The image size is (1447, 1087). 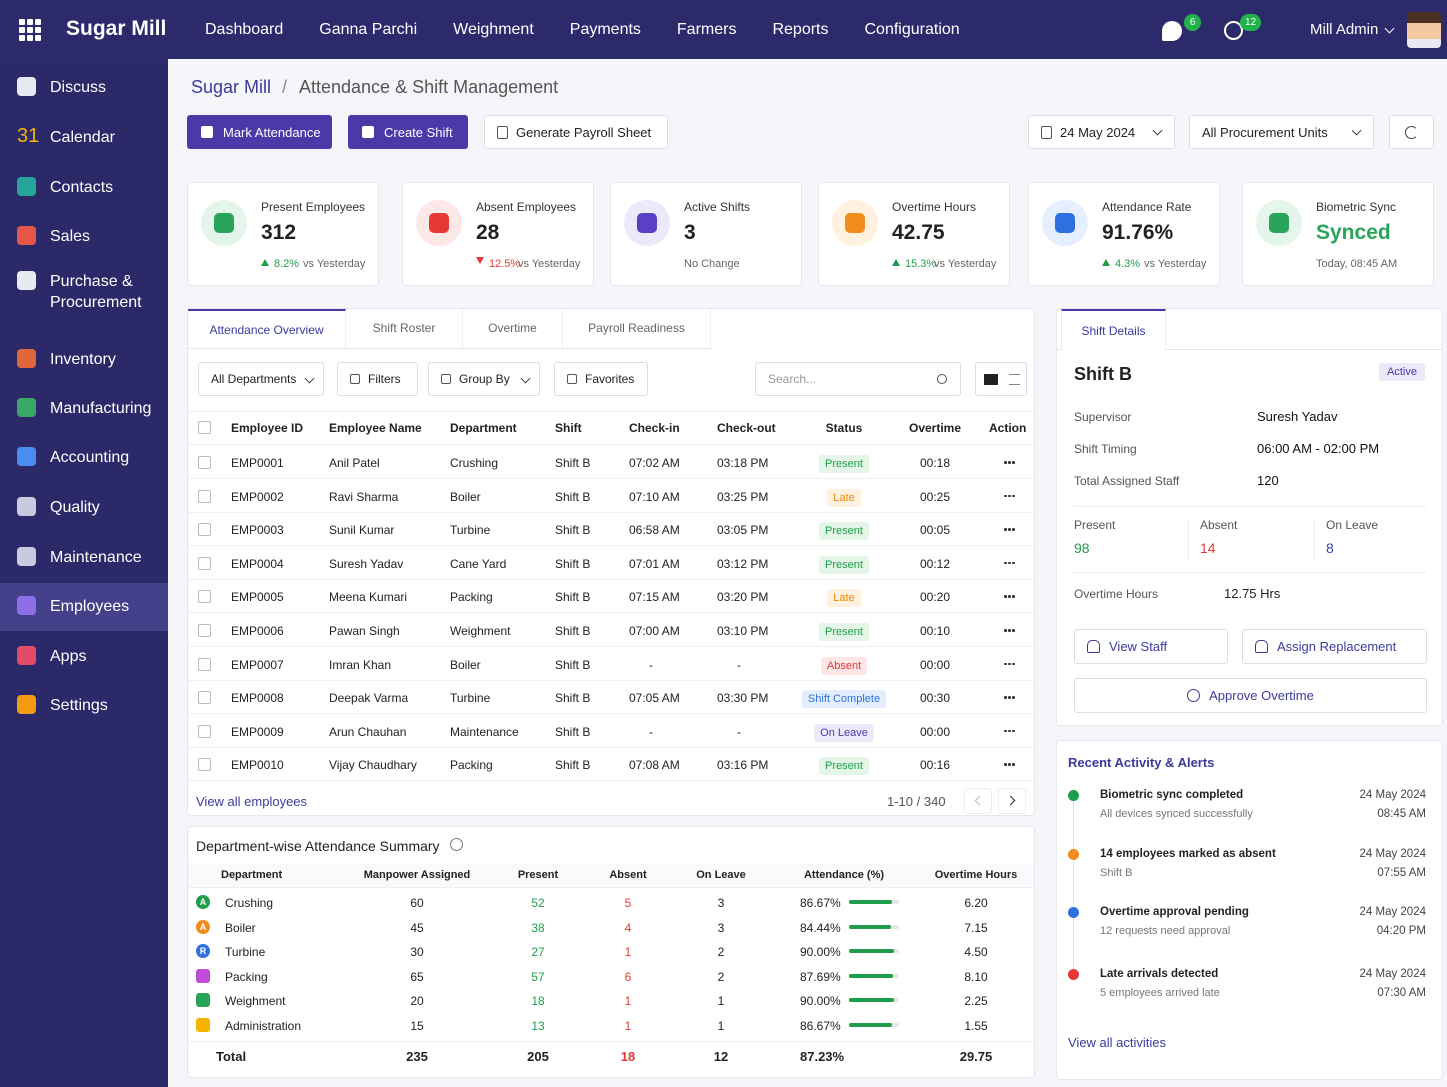 What do you see at coordinates (1265, 132) in the screenshot?
I see `button-label: All Procurement Units` at bounding box center [1265, 132].